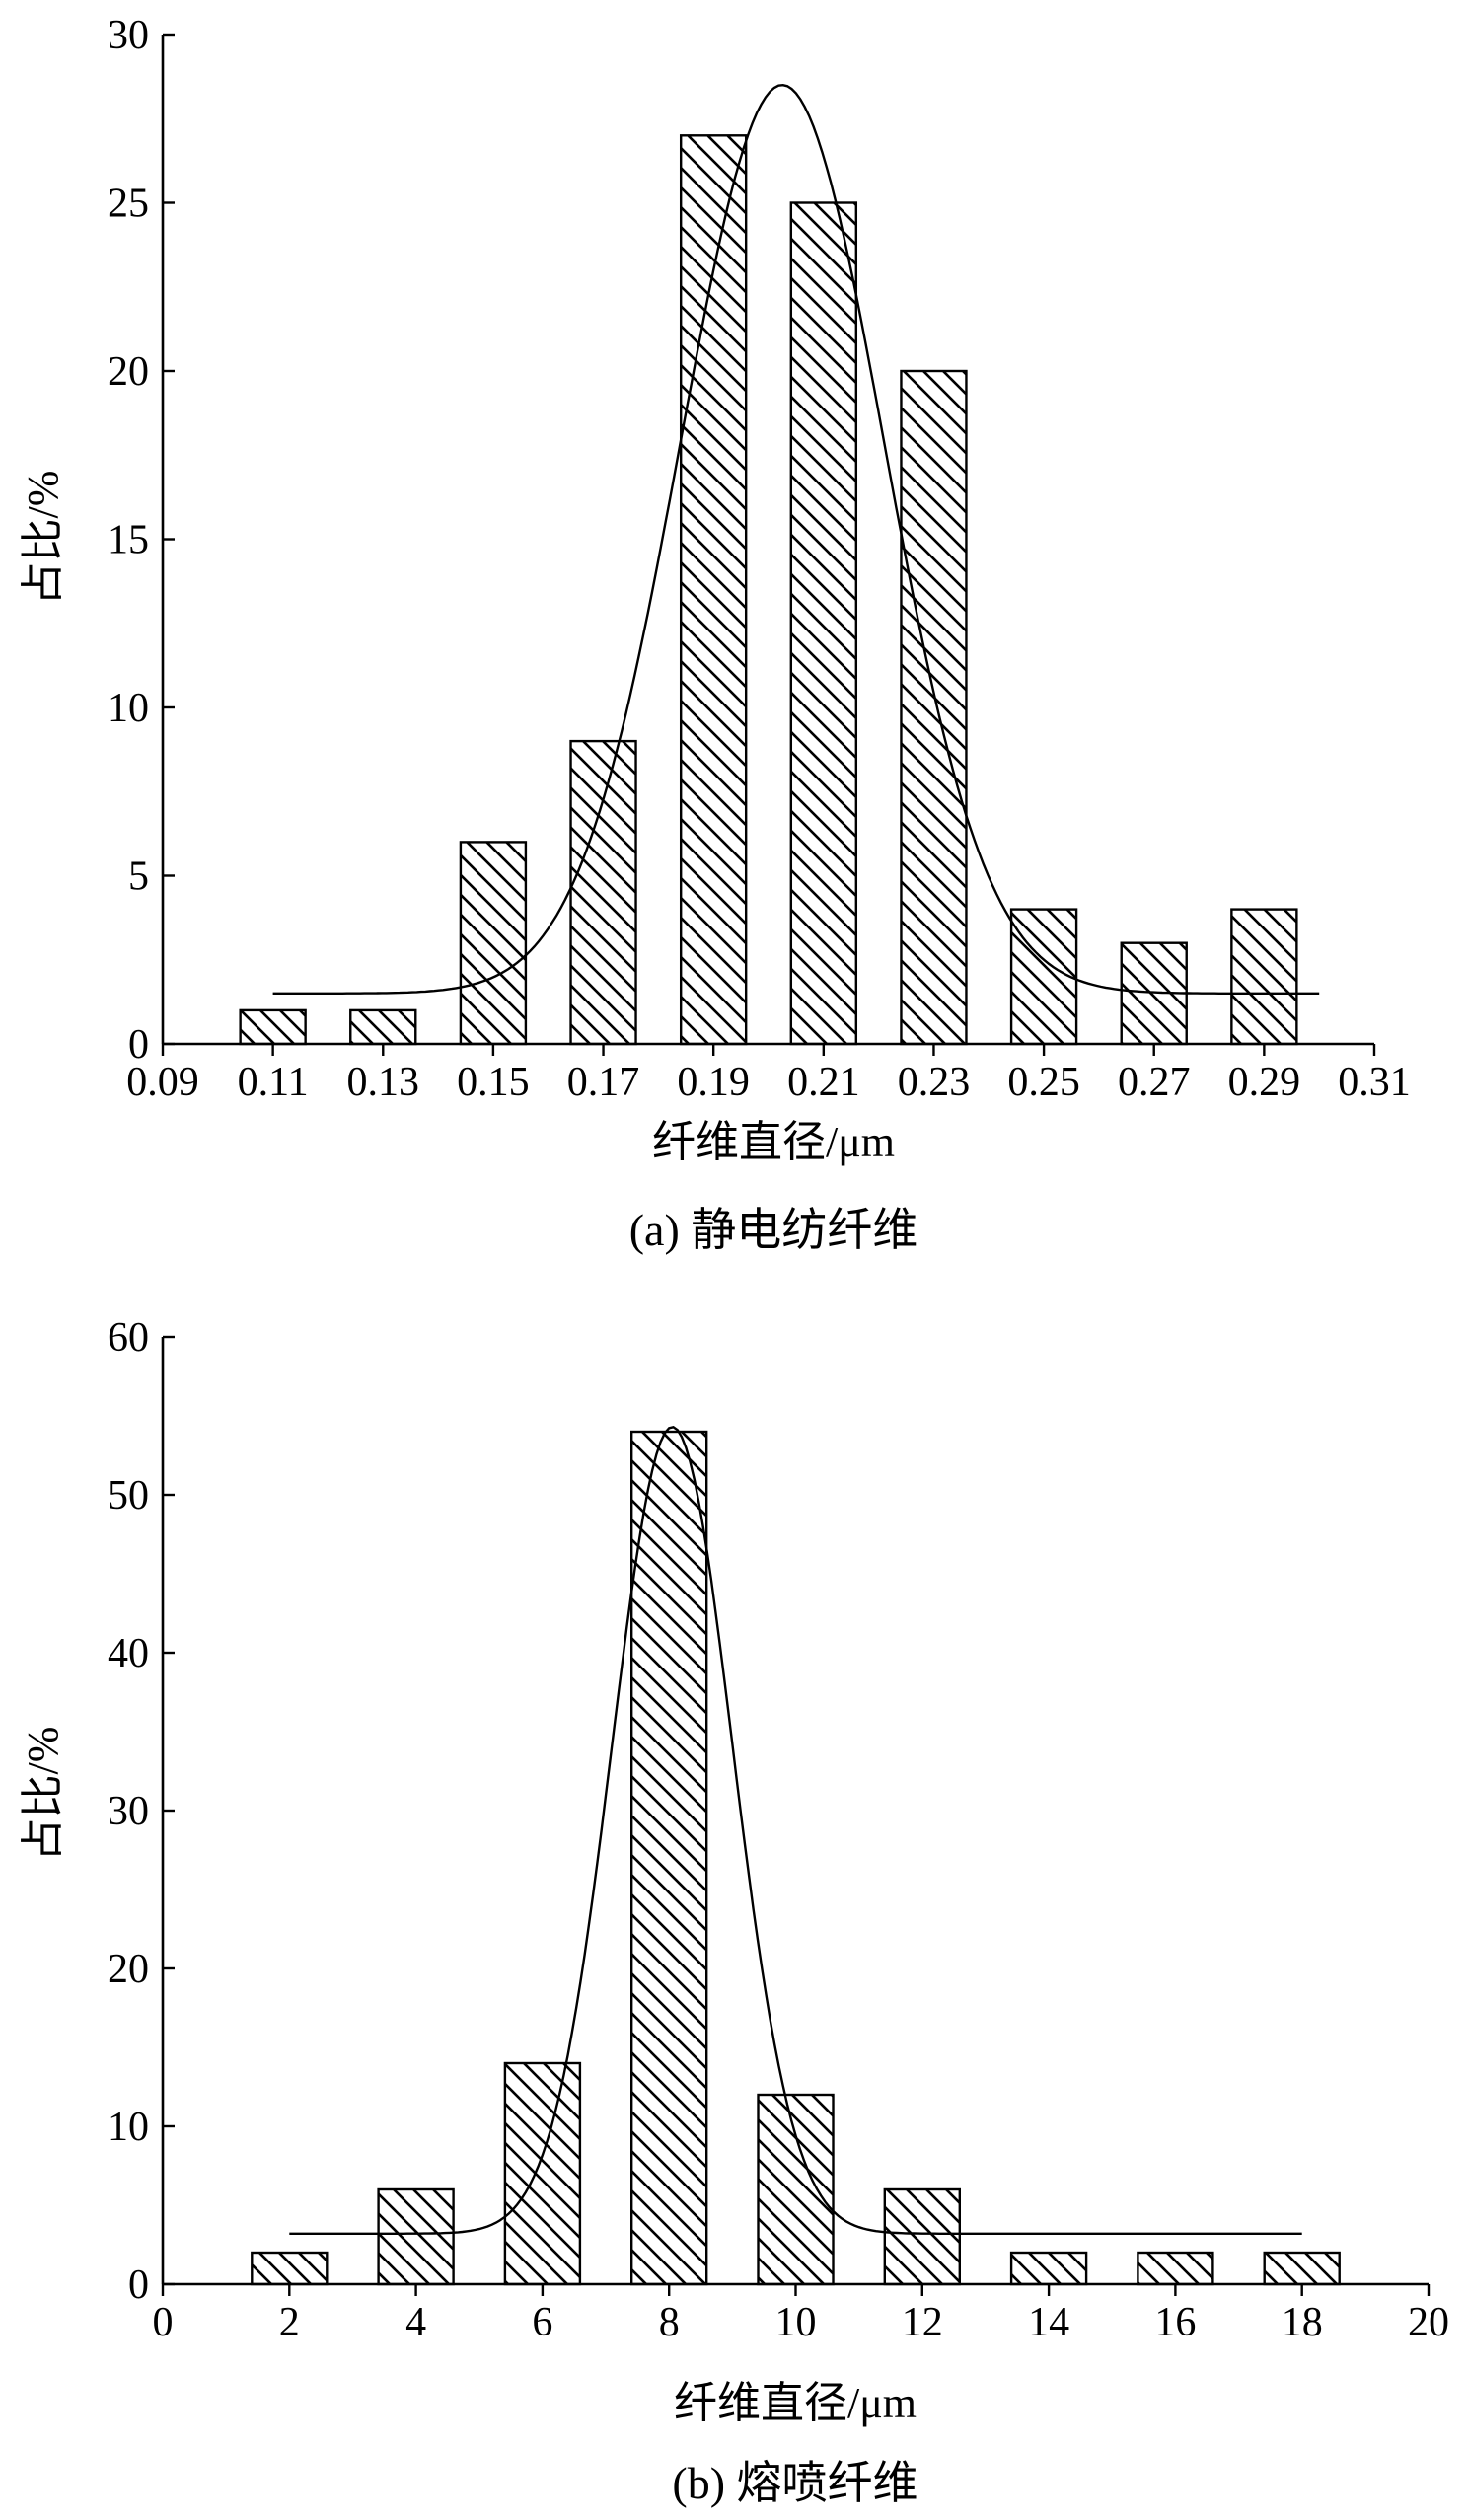 The width and height of the screenshot is (1468, 2520). I want to click on x-ticks-b: 0 2 4 6 8 10 12 14 16 18 20, so click(801, 2314).